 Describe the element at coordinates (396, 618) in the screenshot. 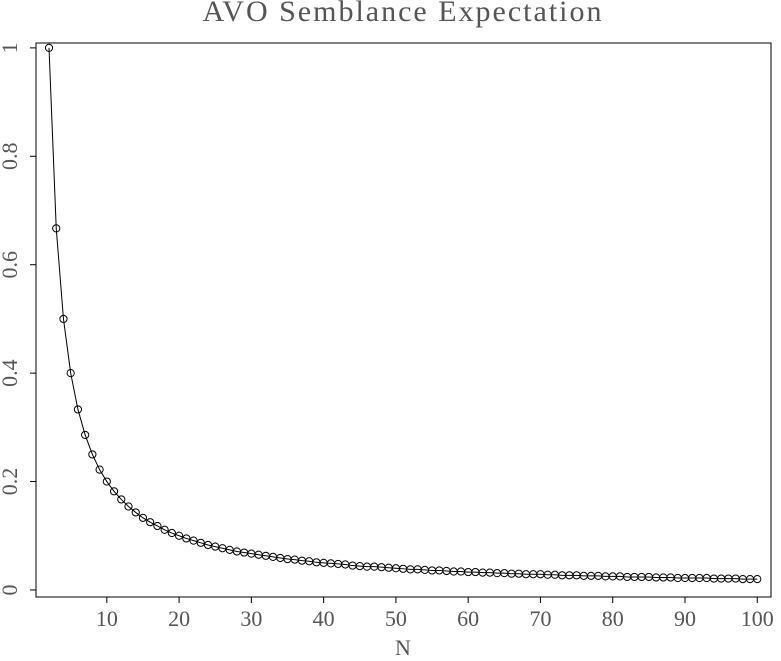

I see `x-tick-label: 50` at that location.